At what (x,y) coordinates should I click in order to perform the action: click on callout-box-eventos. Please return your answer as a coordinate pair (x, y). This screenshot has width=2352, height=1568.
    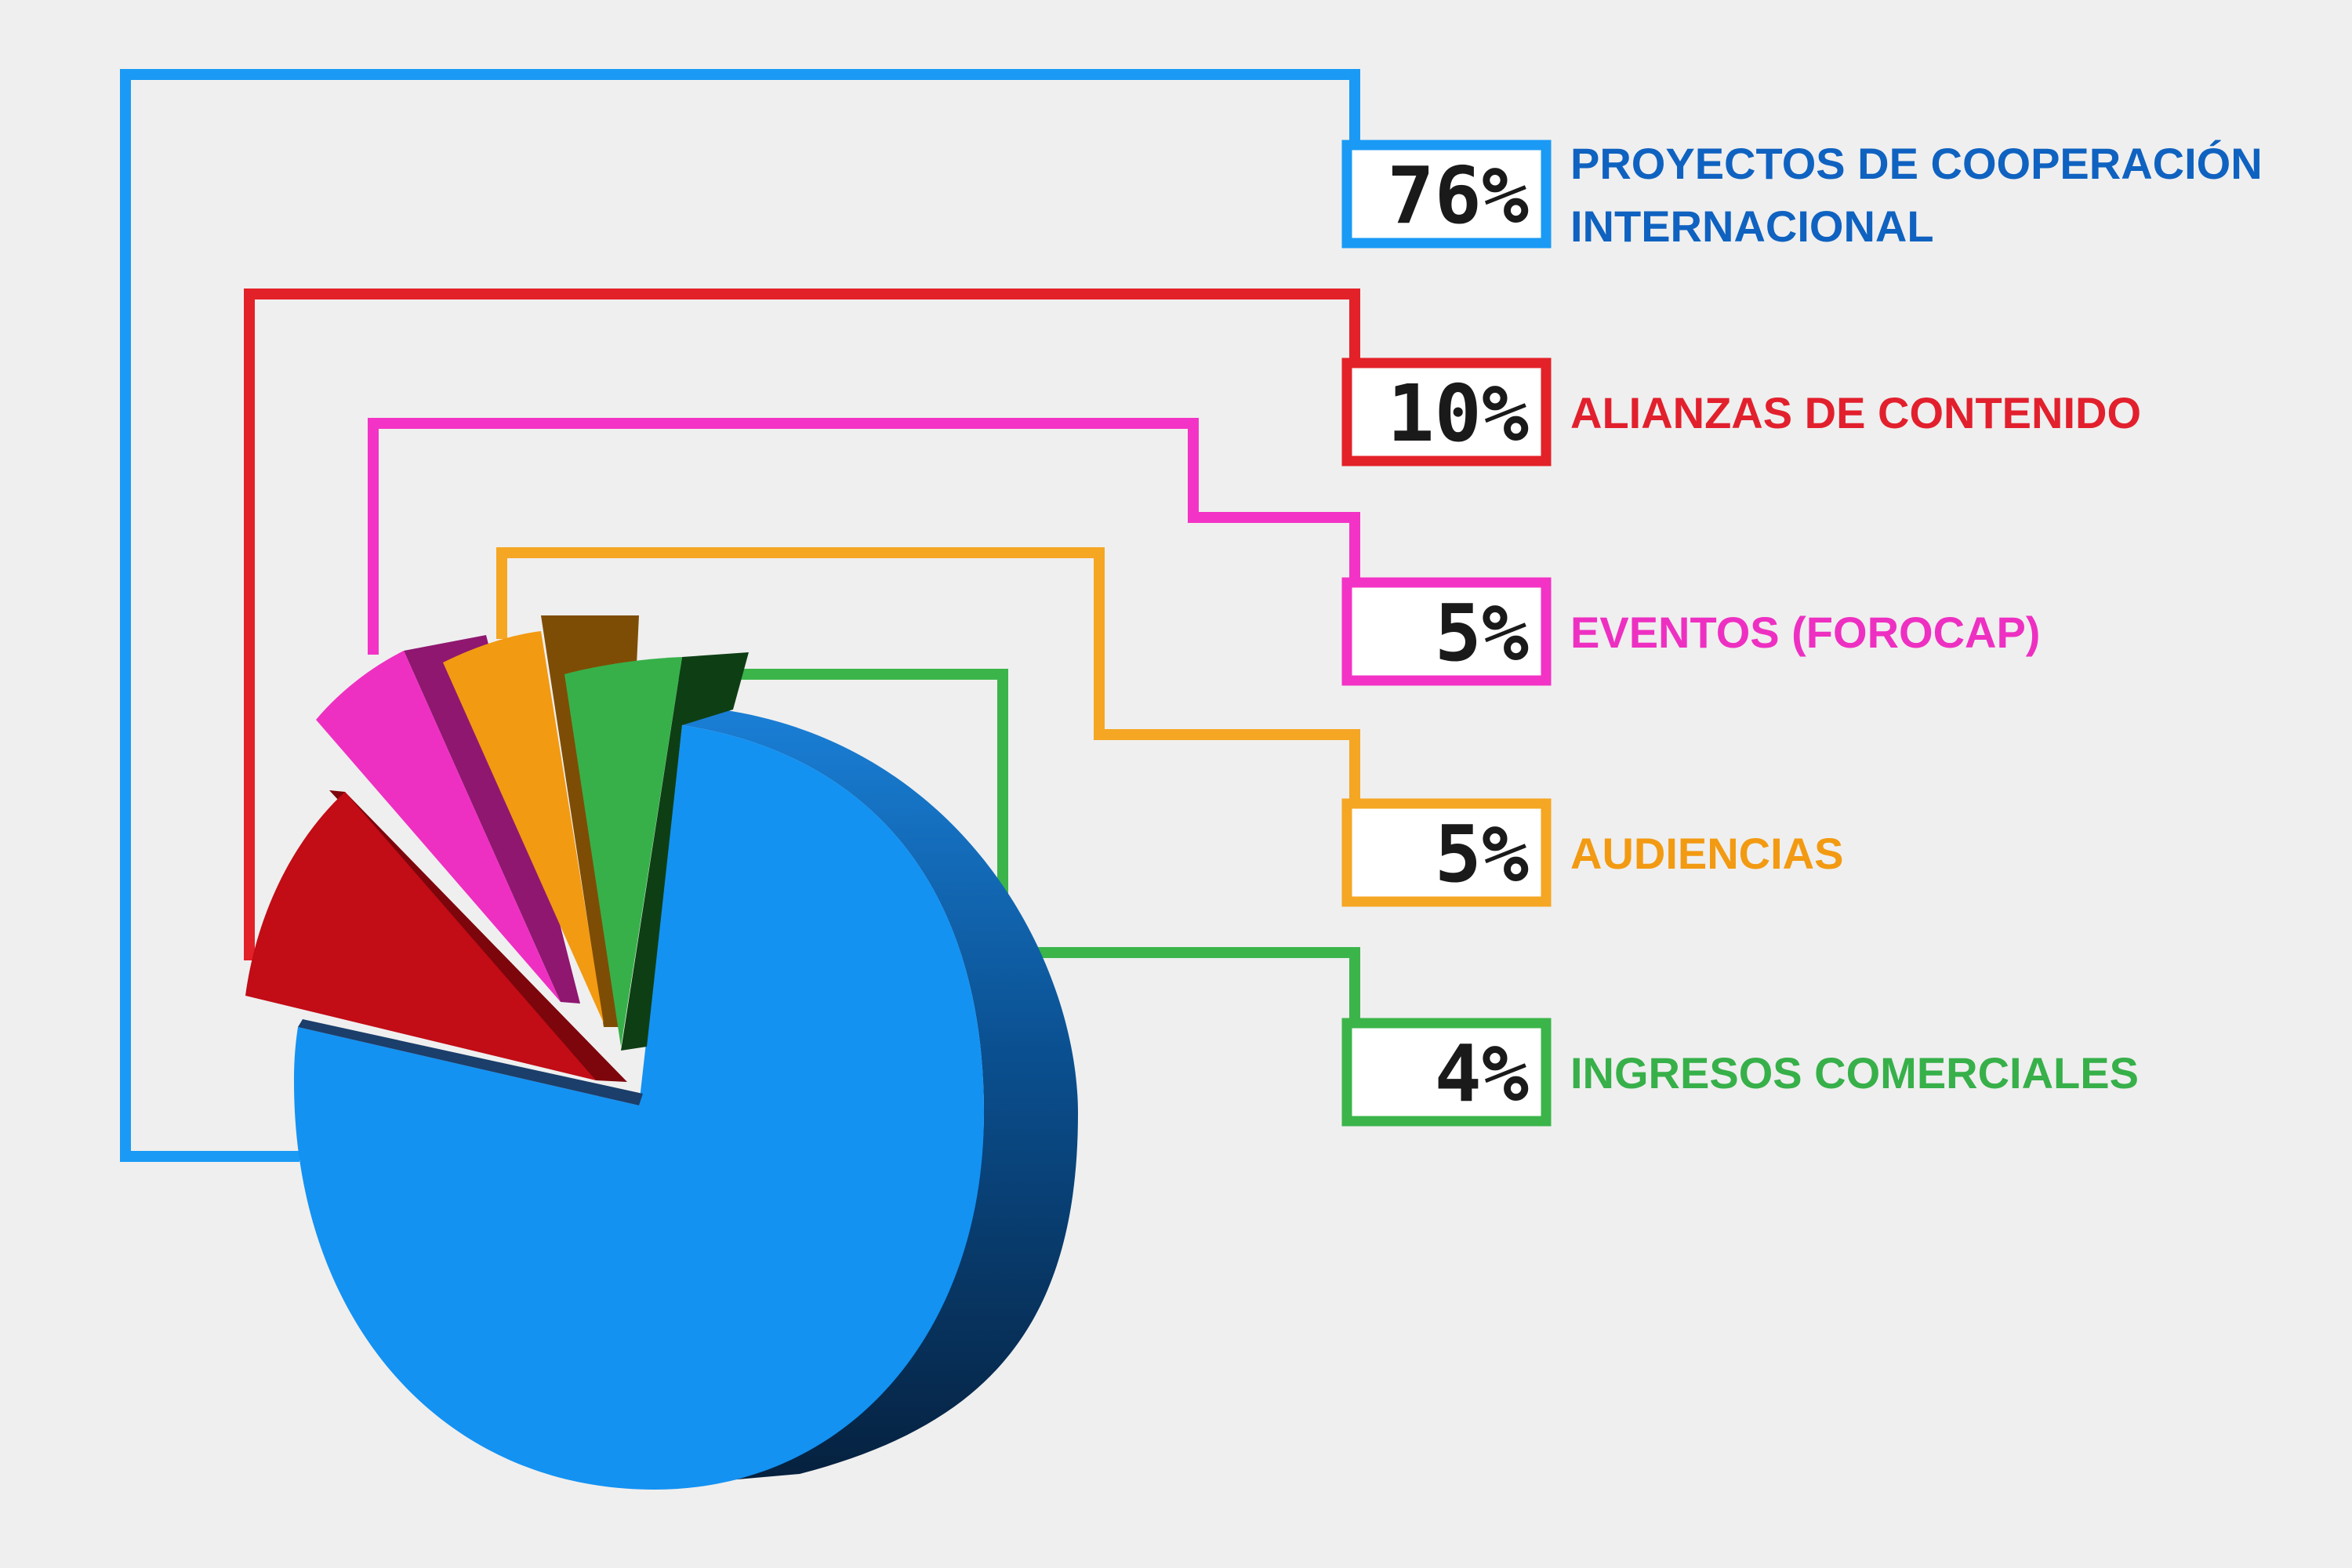
    Looking at the image, I should click on (1446, 631).